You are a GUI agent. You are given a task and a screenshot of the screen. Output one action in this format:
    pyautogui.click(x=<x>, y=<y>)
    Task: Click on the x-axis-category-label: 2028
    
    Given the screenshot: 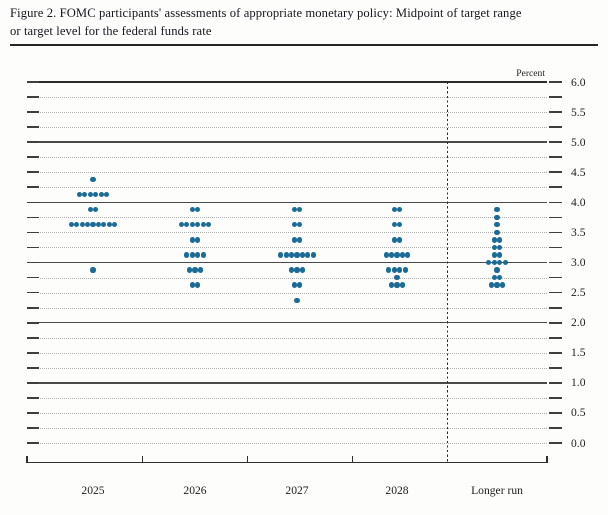 What is the action you would take?
    pyautogui.click(x=397, y=490)
    